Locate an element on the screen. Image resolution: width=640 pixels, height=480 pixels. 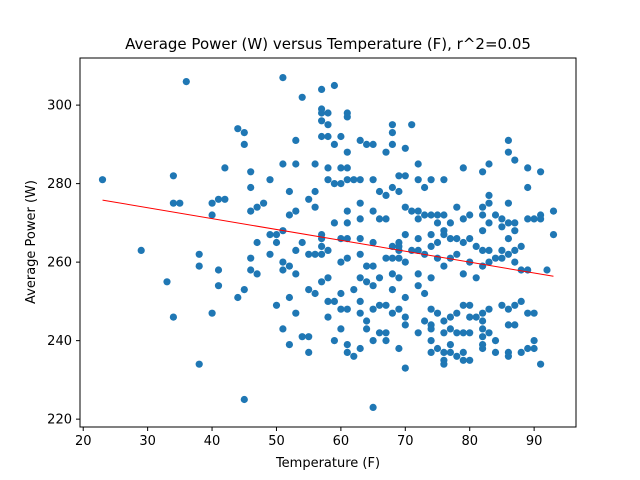
y-axis-label: Average Power (W) is located at coordinates (31, 242).